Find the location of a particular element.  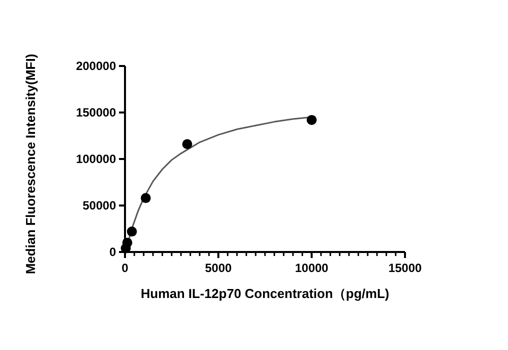

x-tick-label: 0 is located at coordinates (125, 268).